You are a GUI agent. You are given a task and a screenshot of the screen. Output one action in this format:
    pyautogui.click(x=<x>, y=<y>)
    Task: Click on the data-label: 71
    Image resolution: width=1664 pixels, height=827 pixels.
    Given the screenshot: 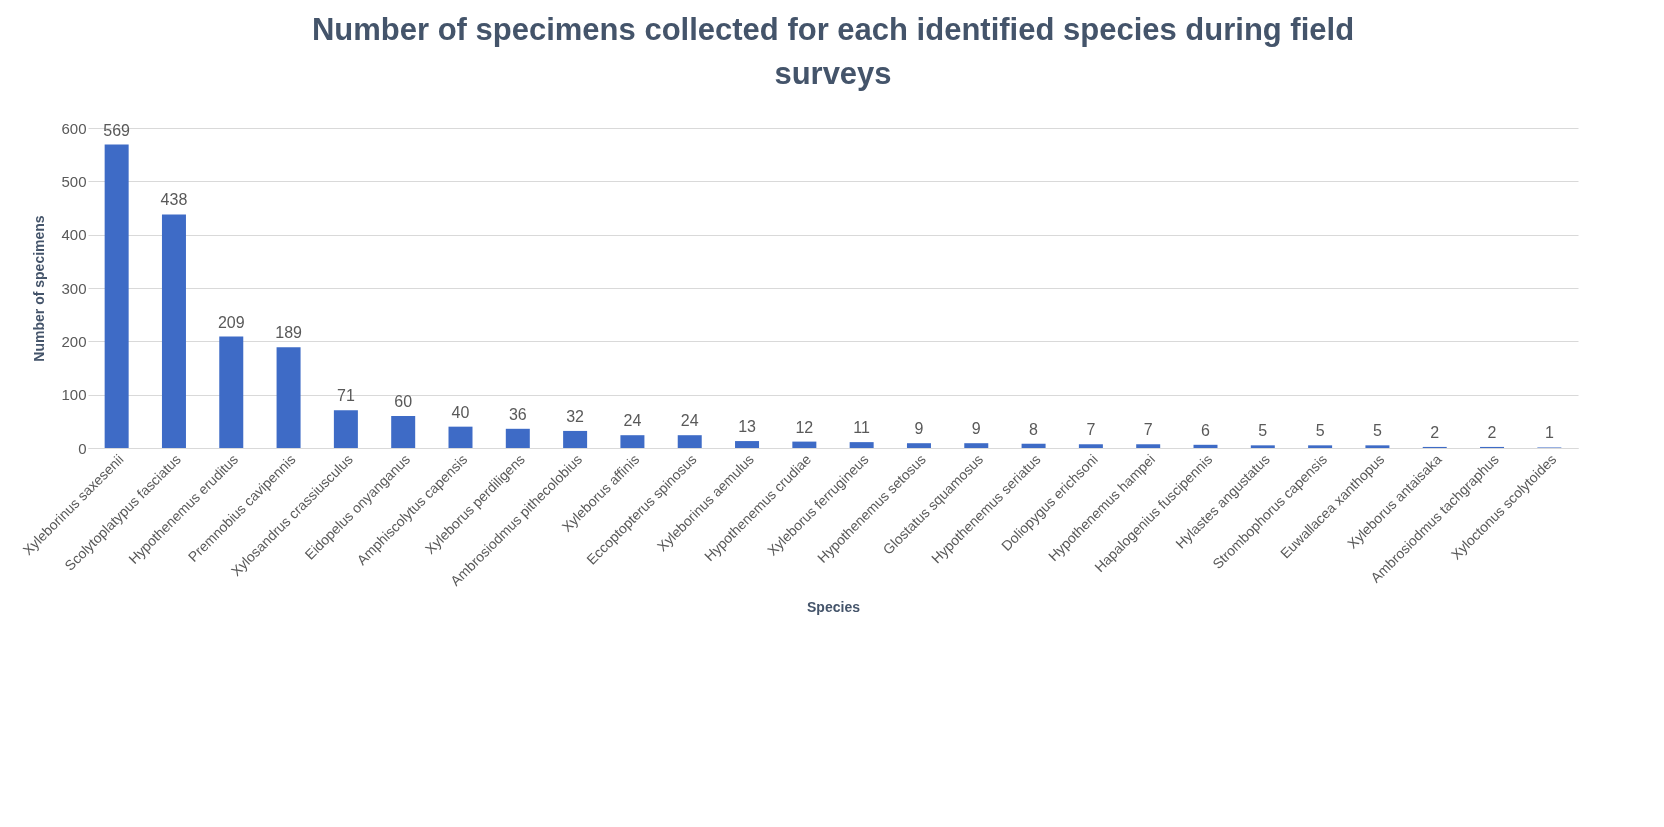 What is the action you would take?
    pyautogui.click(x=345, y=396)
    